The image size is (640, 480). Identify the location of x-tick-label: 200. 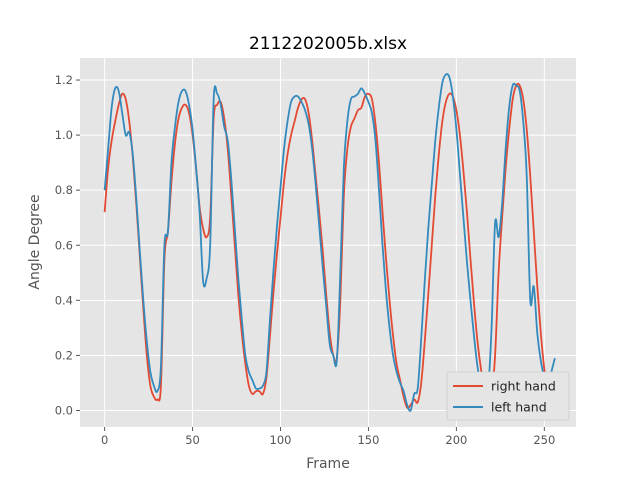
(456, 440).